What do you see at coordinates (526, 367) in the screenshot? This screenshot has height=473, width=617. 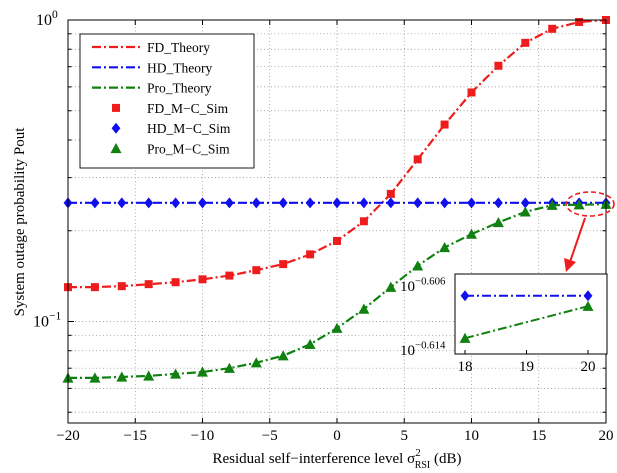 I see `inset-x-tick-label: 19` at bounding box center [526, 367].